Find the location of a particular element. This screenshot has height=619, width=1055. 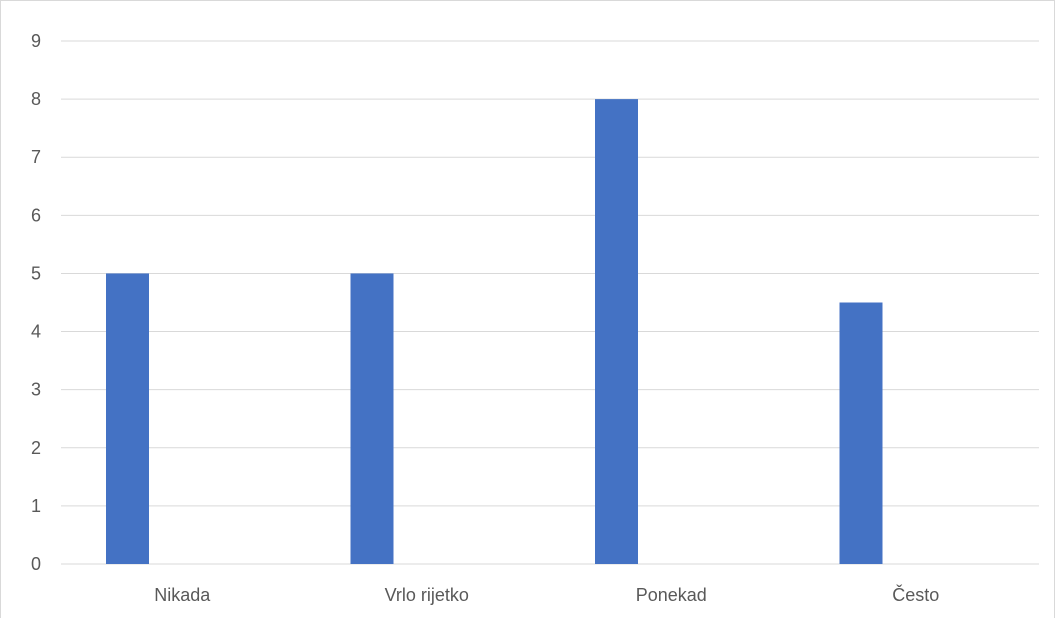

y-axis-tick-labels: 0 1 2 3 4 5 6 7 8 9 is located at coordinates (36, 302).